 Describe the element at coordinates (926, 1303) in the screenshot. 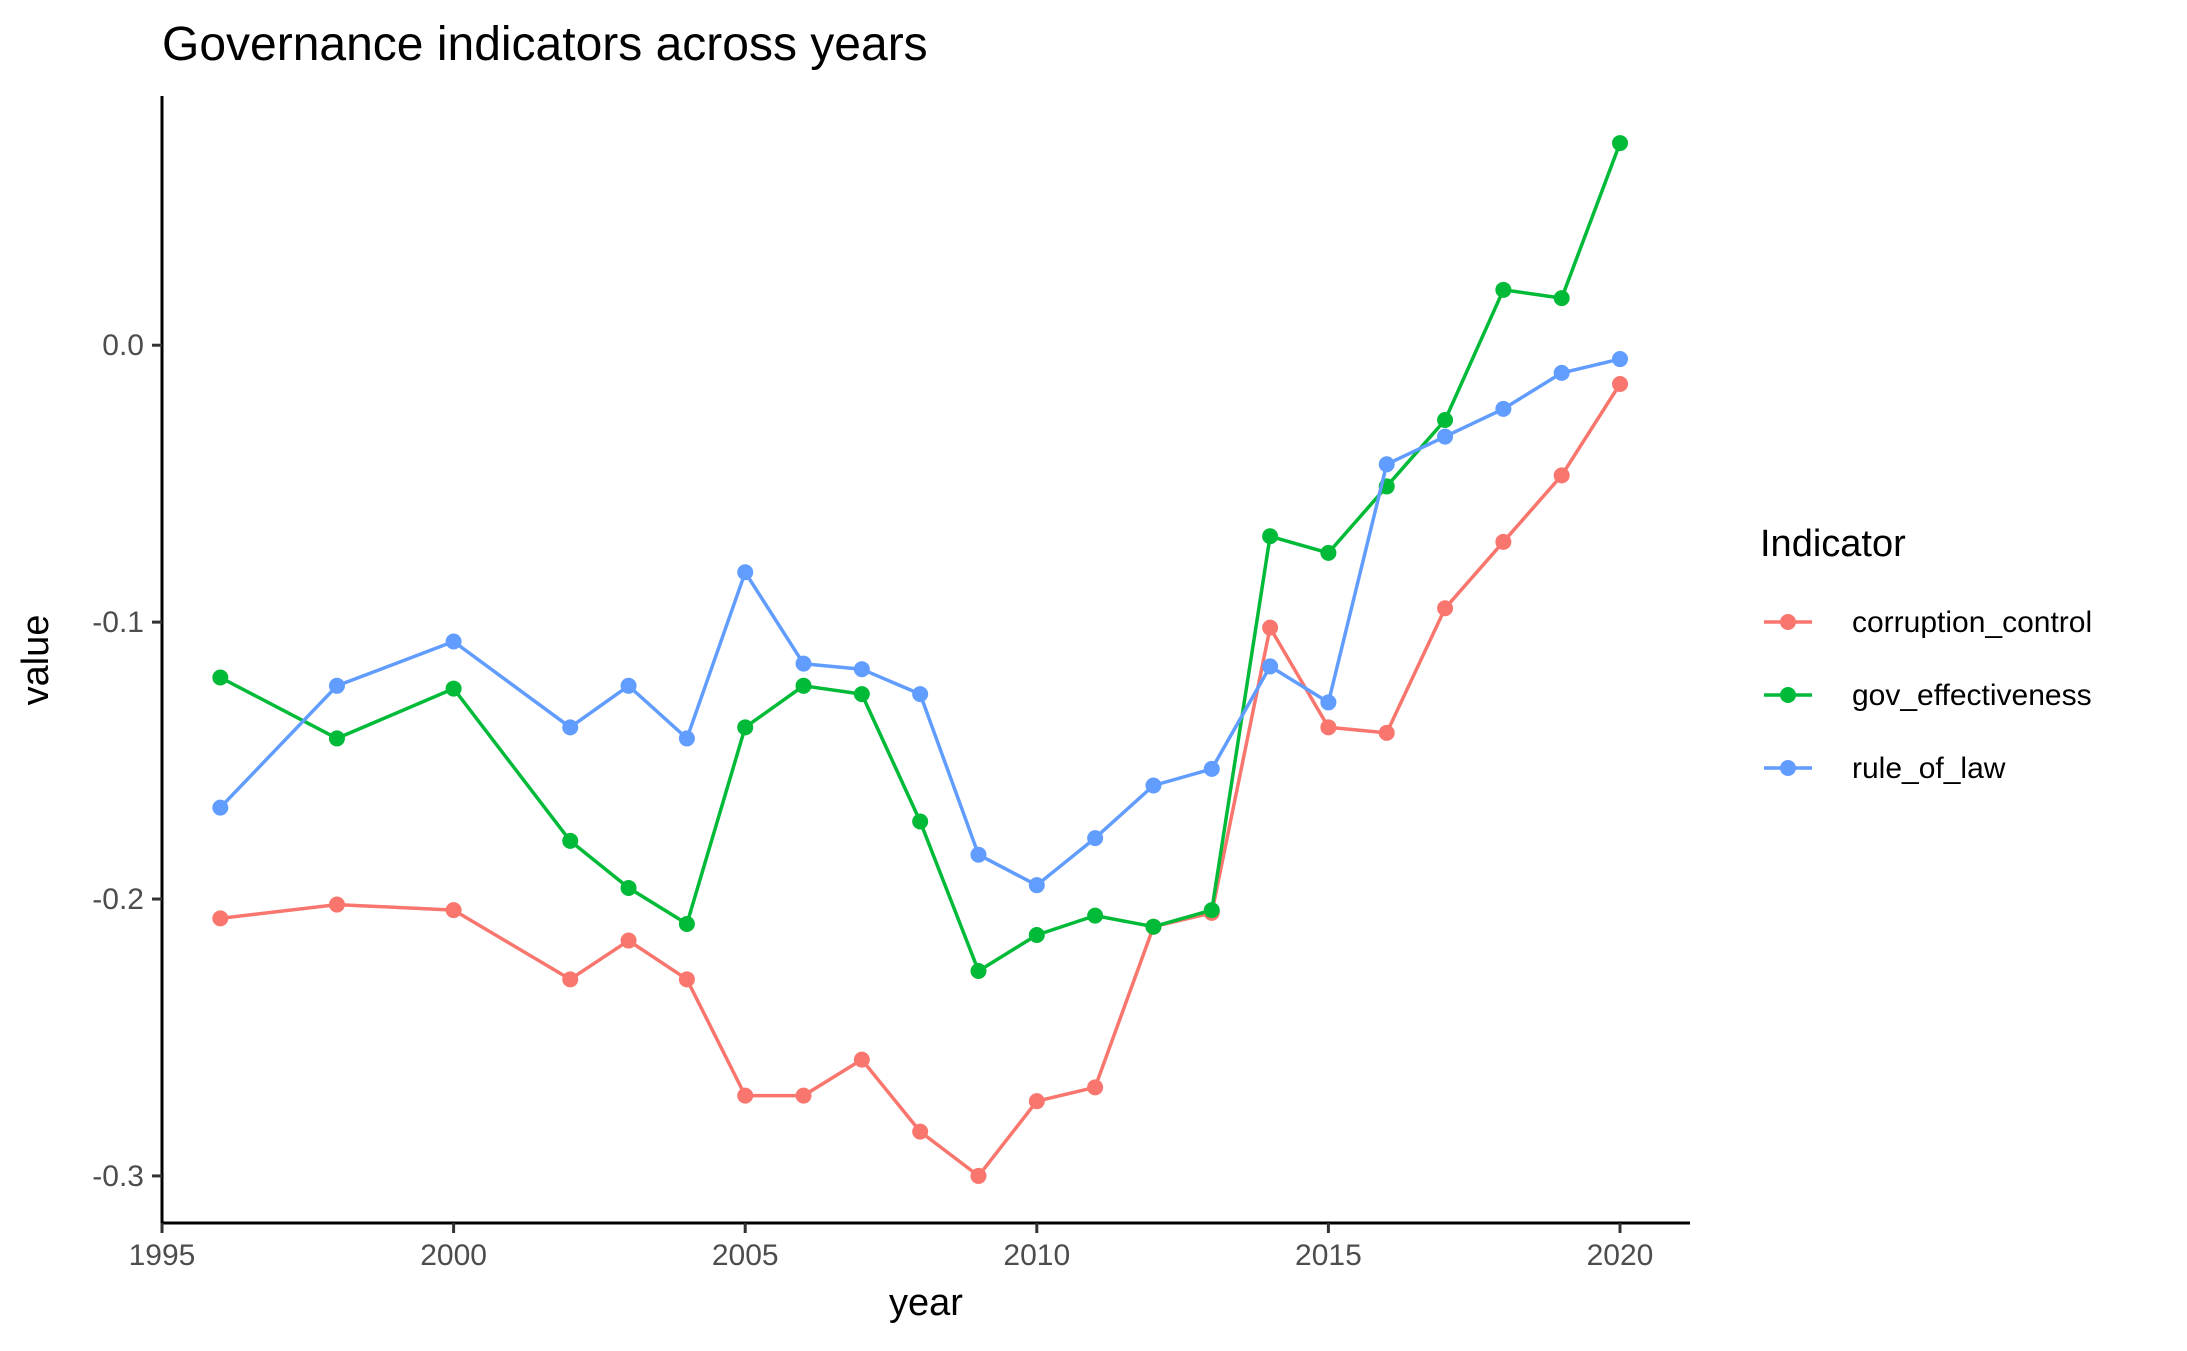

I see `x-axis-title: year` at that location.